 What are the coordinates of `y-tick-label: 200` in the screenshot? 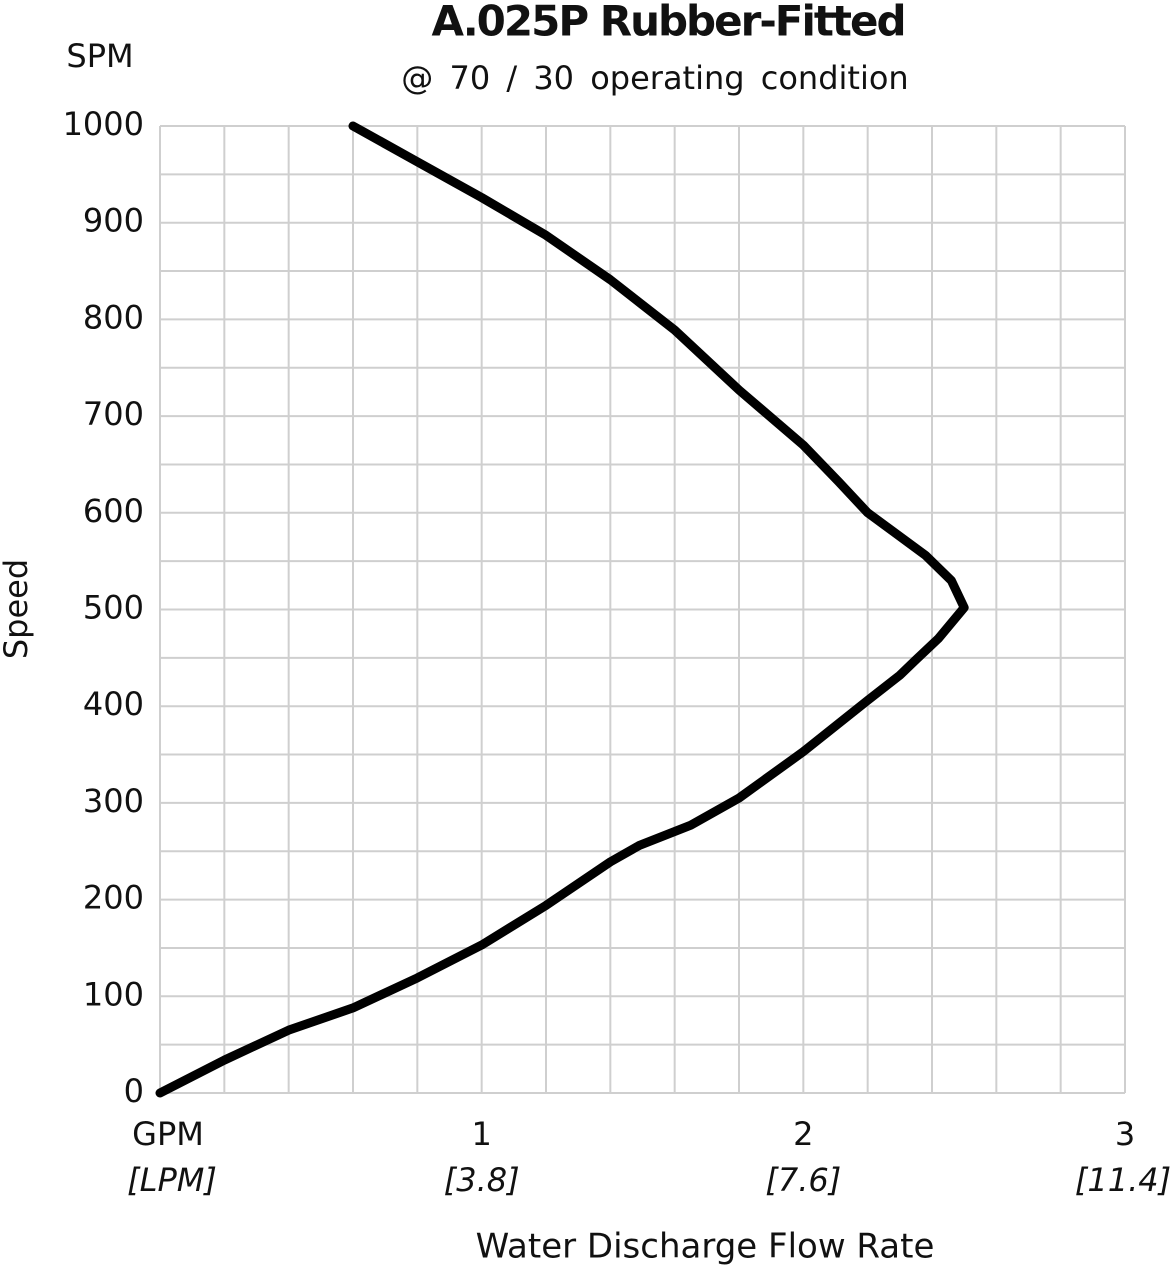 It's located at (113, 898).